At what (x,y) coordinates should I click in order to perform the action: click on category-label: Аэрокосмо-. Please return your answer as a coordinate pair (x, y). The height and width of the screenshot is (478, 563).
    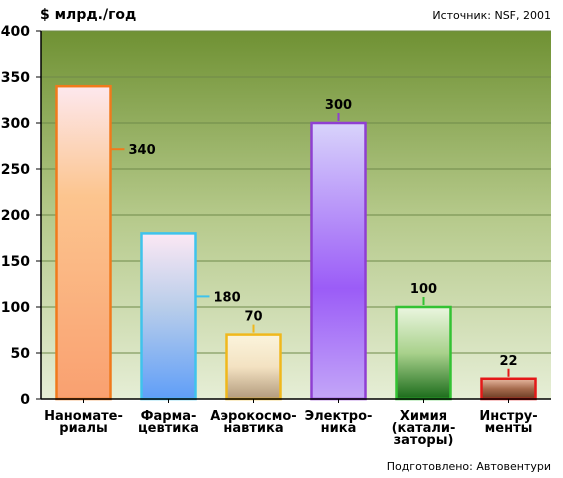
    Looking at the image, I should click on (253, 416).